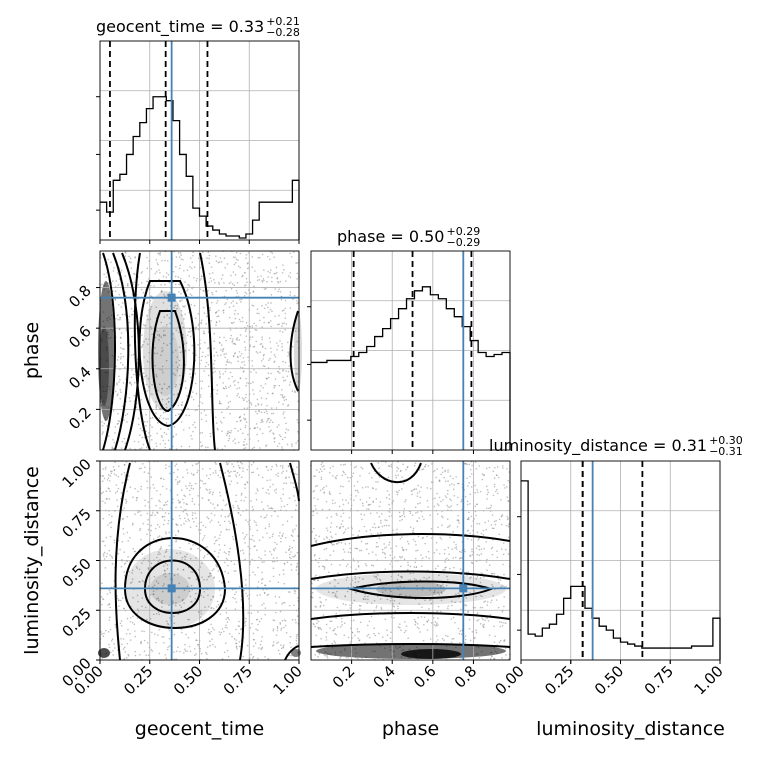 Image resolution: width=760 pixels, height=760 pixels. Describe the element at coordinates (509, 680) in the screenshot. I see `x-tick-label: 0.00` at that location.